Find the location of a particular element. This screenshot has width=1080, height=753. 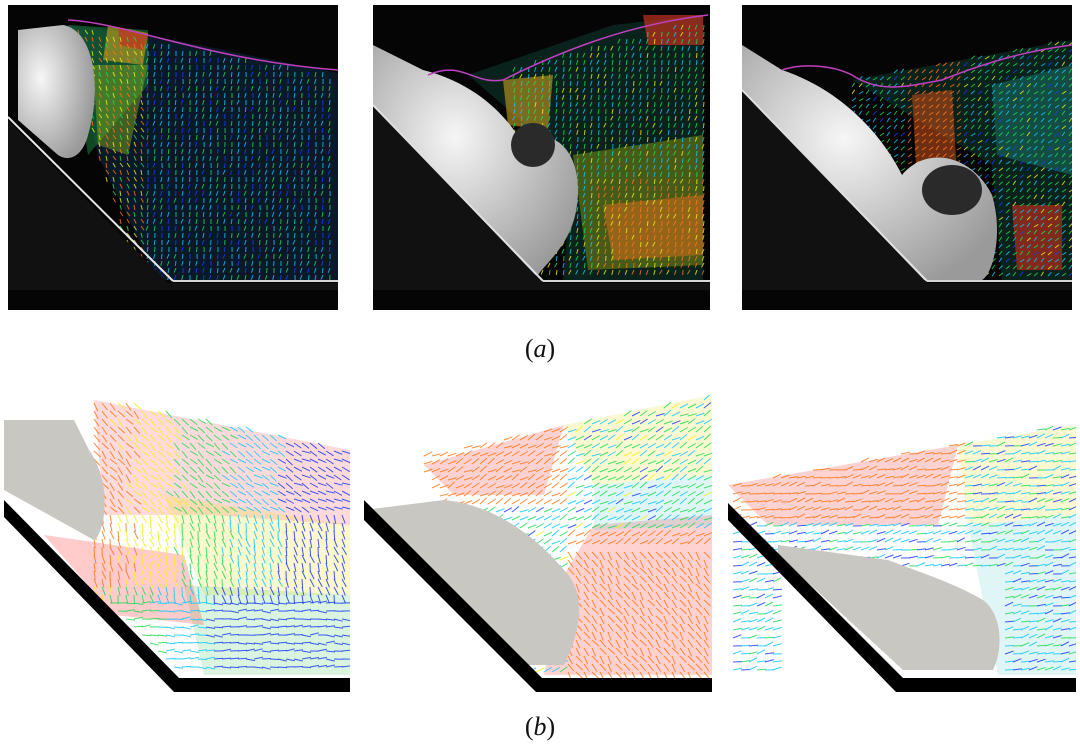

caption-a: (a) is located at coordinates (540, 348).